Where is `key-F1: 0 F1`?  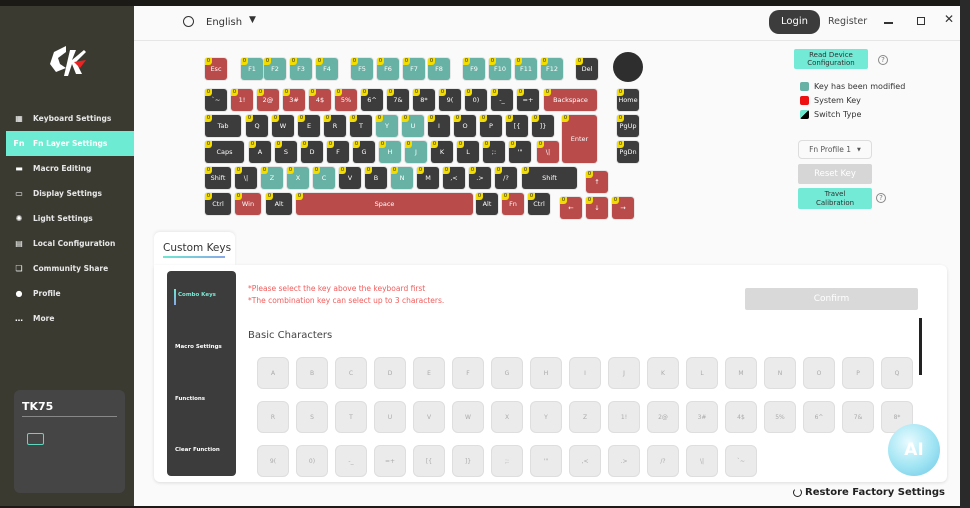
key-F1: 0 F1 is located at coordinates (252, 69).